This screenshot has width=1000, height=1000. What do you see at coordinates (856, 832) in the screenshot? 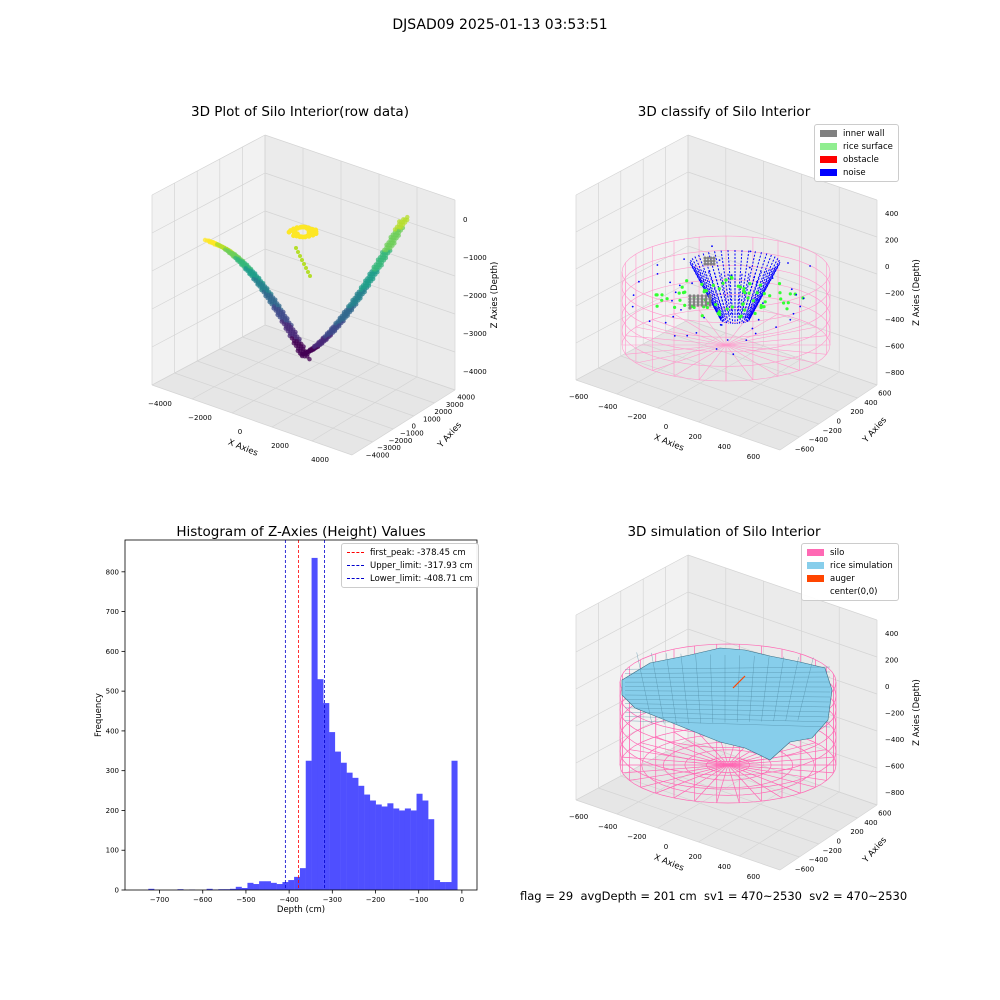
I see `panel4-ytick: 200` at bounding box center [856, 832].